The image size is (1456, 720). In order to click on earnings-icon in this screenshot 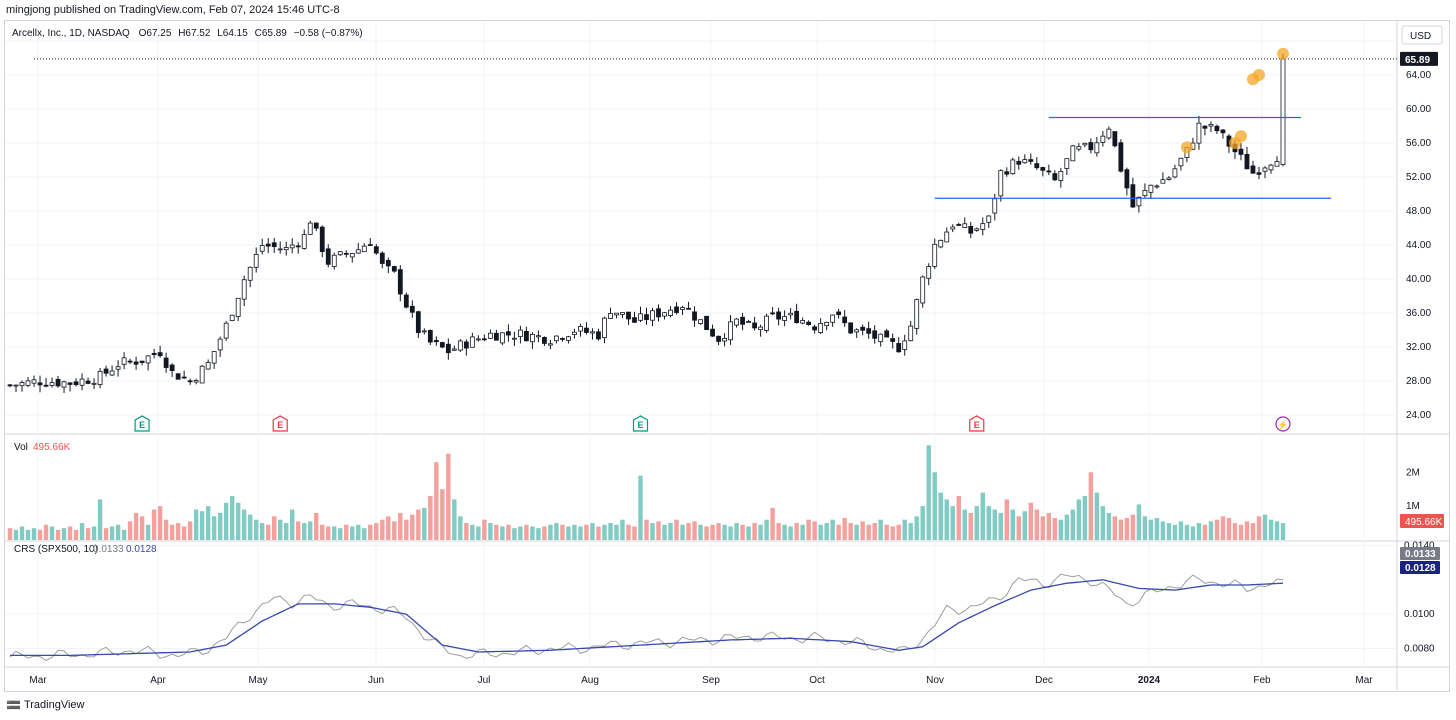, I will do `click(280, 423)`.